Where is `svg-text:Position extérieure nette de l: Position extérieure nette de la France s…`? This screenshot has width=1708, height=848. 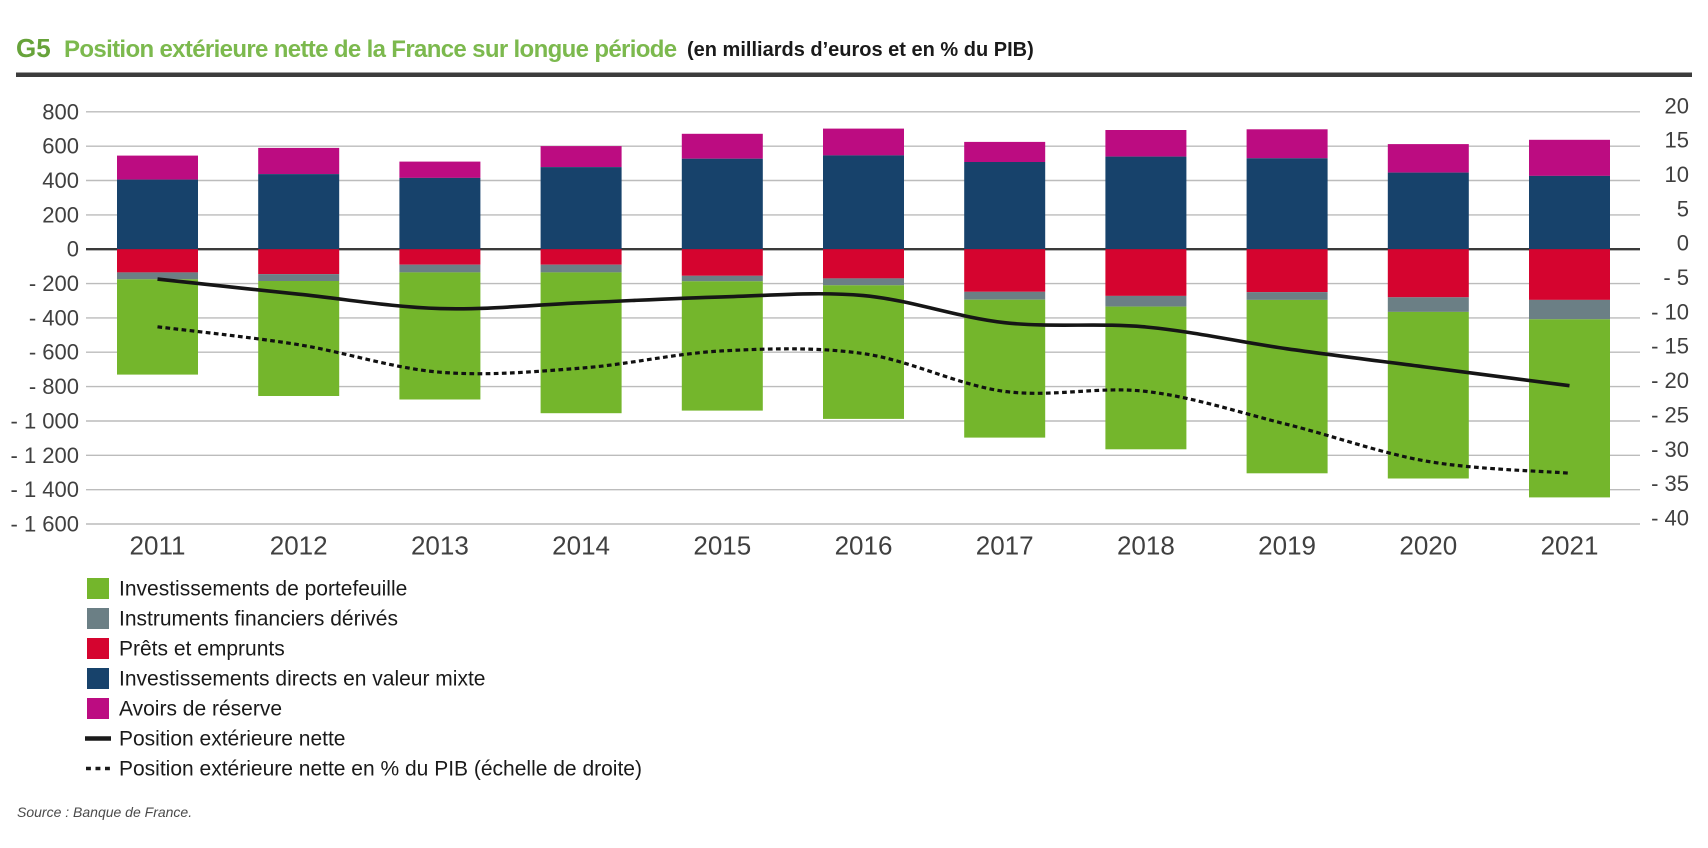 svg-text:Position extérieure nette de l: Position extérieure nette de la France s… is located at coordinates (370, 49).